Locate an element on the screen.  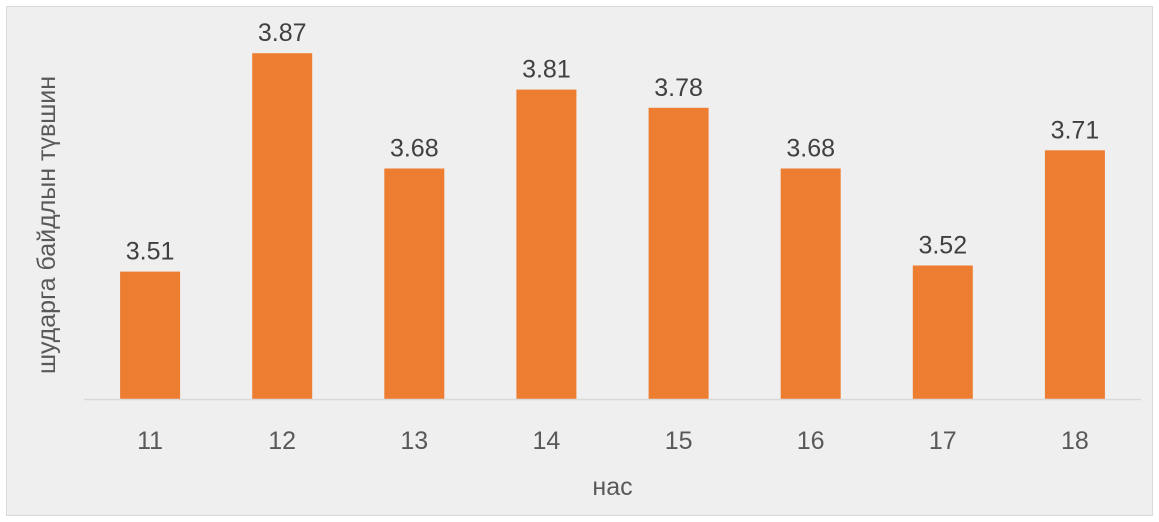
bar-value-label-13: 3.68 is located at coordinates (414, 149).